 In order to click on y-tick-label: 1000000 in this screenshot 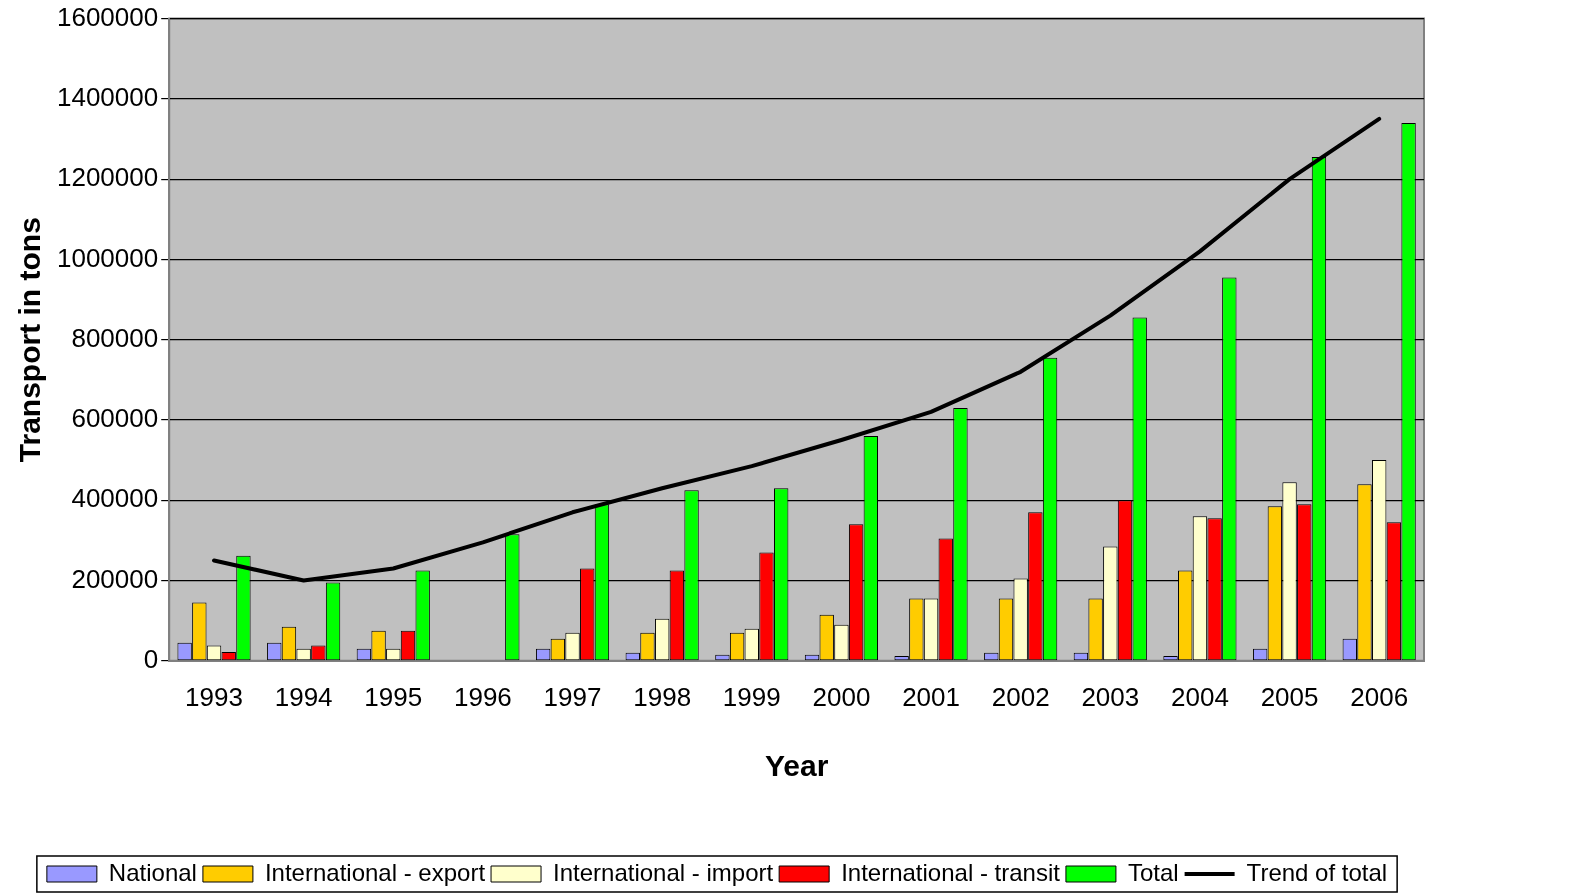, I will do `click(107, 257)`.